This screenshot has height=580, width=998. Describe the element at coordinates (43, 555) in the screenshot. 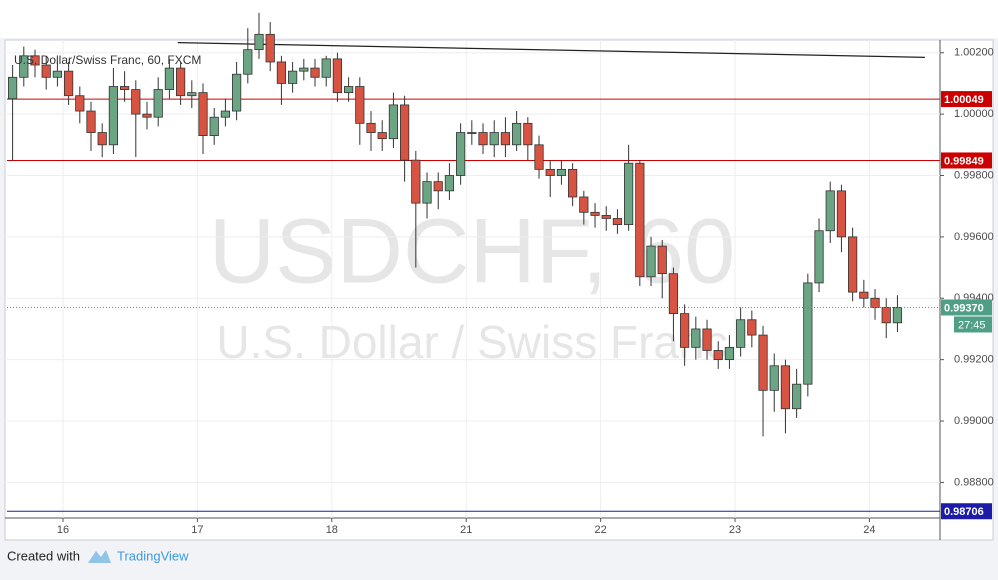

I see `footer-text: Created with` at that location.